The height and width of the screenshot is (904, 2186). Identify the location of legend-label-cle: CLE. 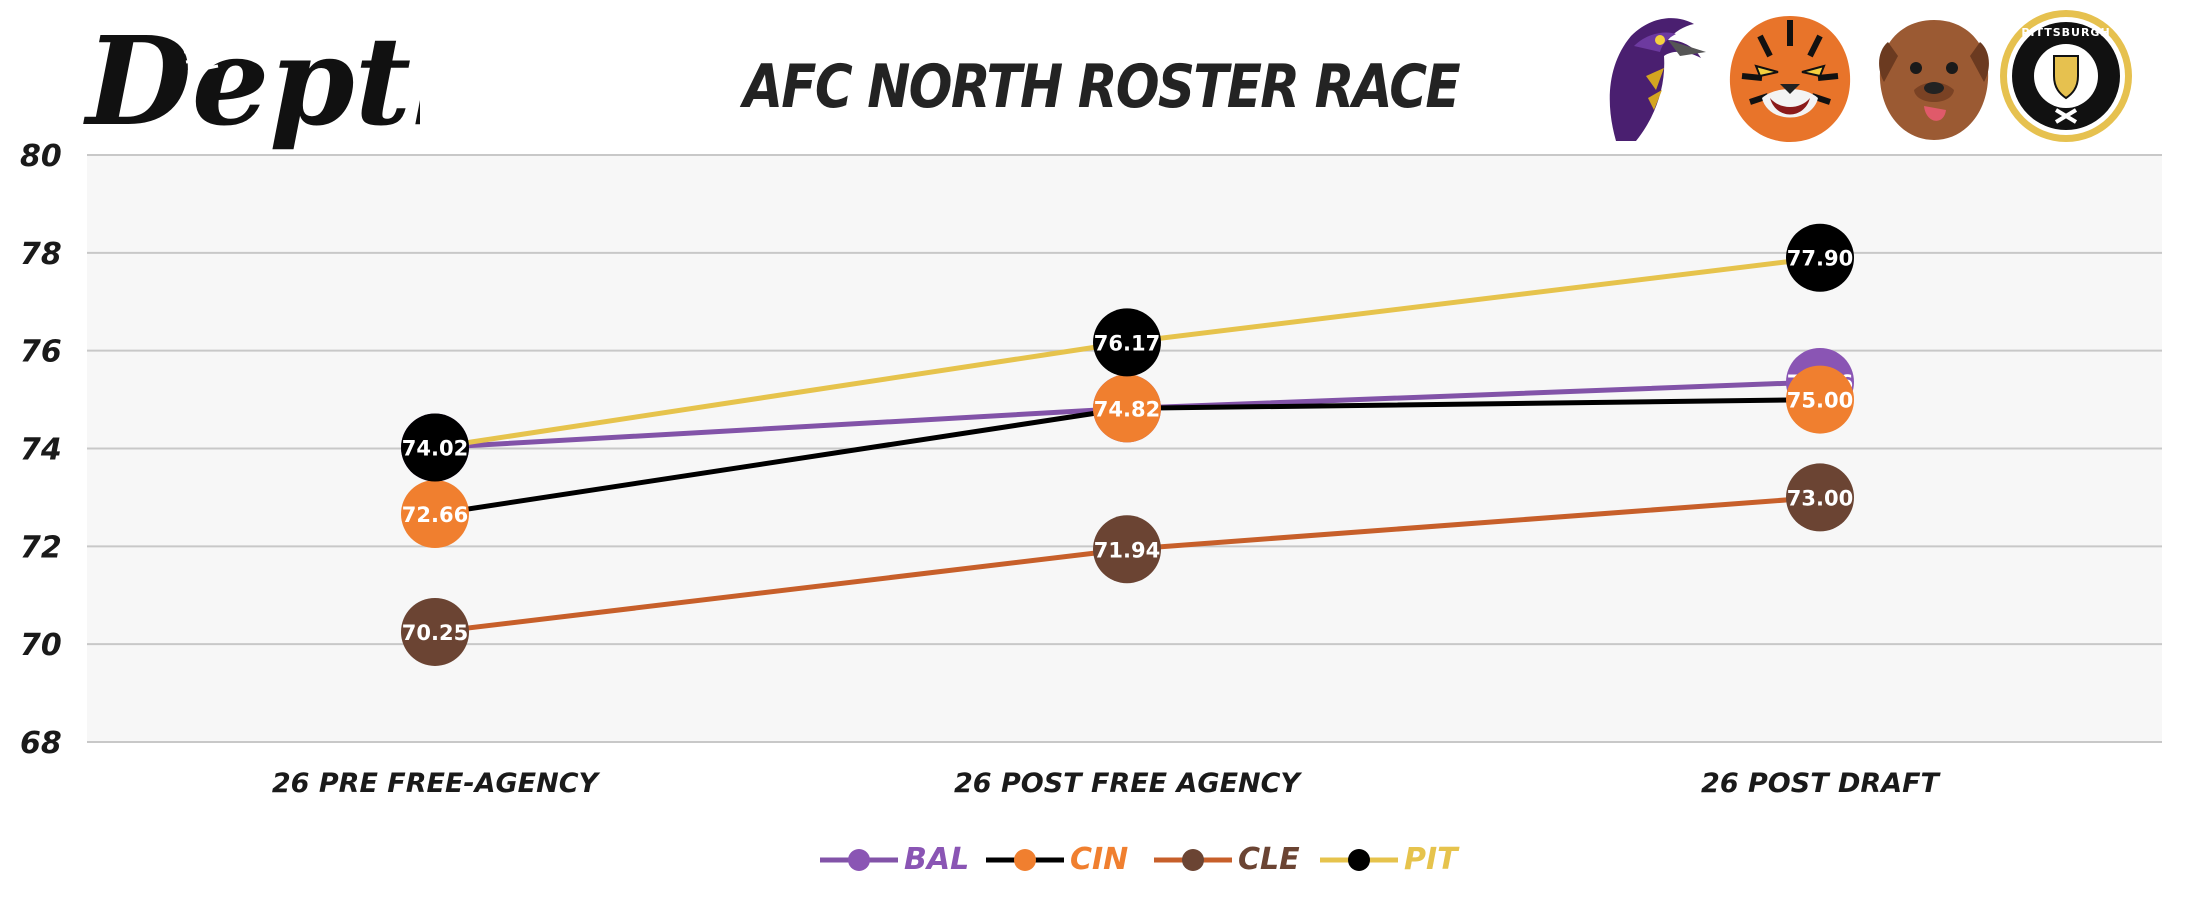
(1269, 859).